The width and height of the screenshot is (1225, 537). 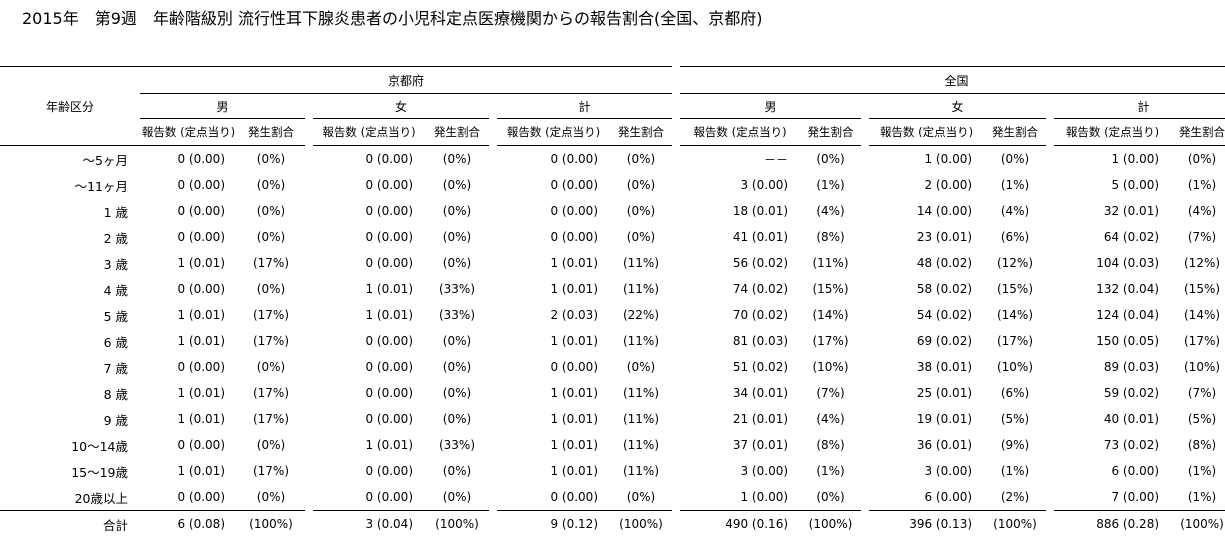 I want to click on rate-cell: (12%), so click(x=1015, y=263).